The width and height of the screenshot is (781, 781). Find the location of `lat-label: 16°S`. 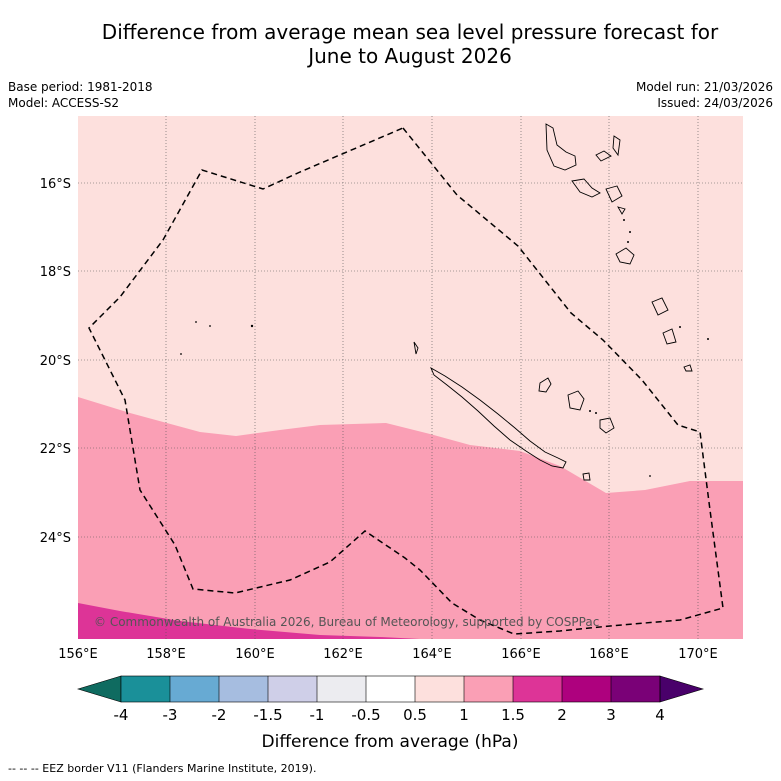

lat-label: 16°S is located at coordinates (55, 184).